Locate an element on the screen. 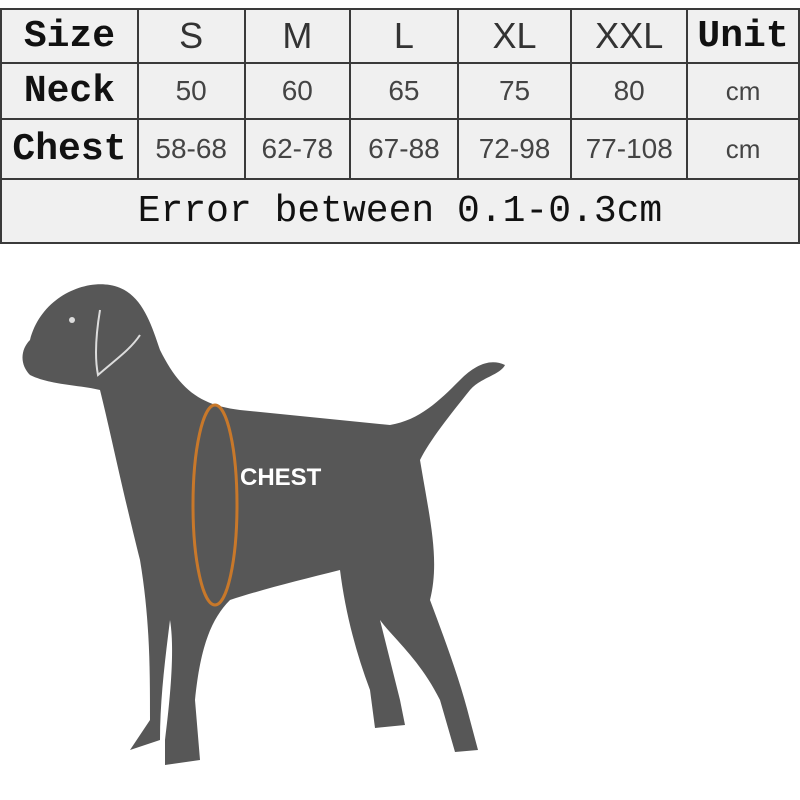 The image size is (800, 800). note-row: Error between 0.1-0.3cm is located at coordinates (400, 211).